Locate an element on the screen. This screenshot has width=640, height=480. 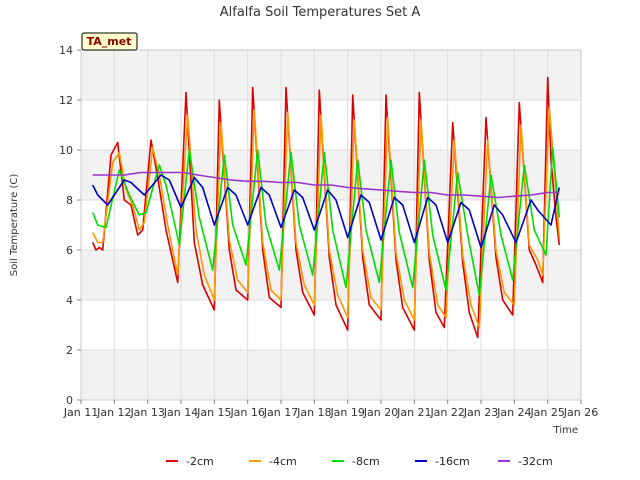
legend: -2cm -4cm -8cm -16cm -32cm is located at coordinates (359, 461).